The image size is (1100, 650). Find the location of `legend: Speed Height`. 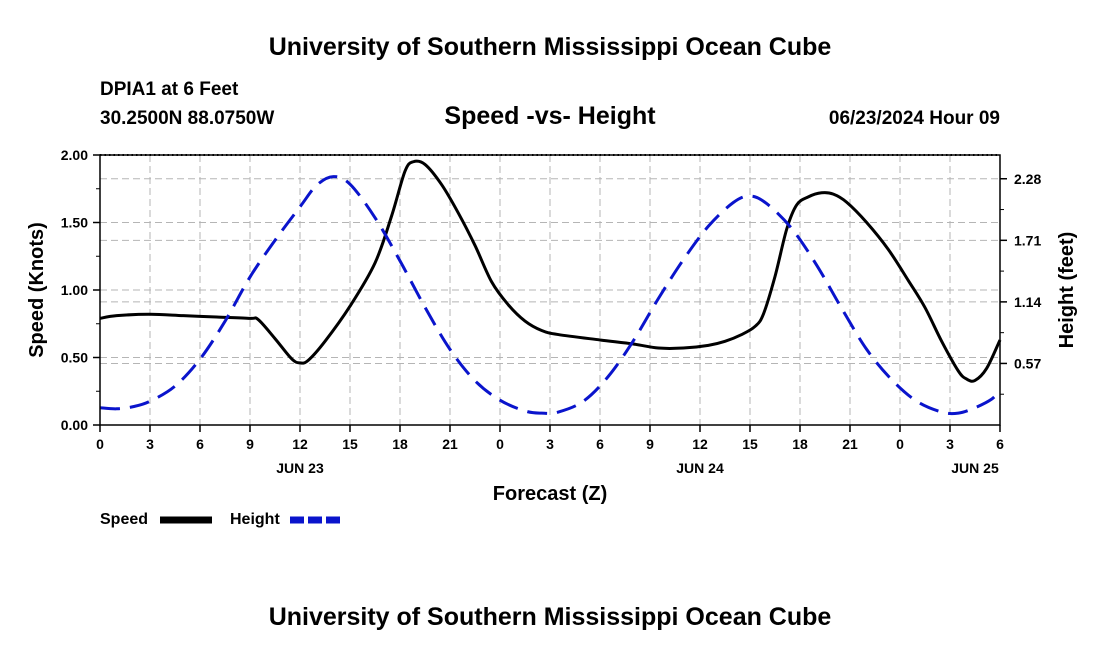

legend: Speed Height is located at coordinates (221, 519).